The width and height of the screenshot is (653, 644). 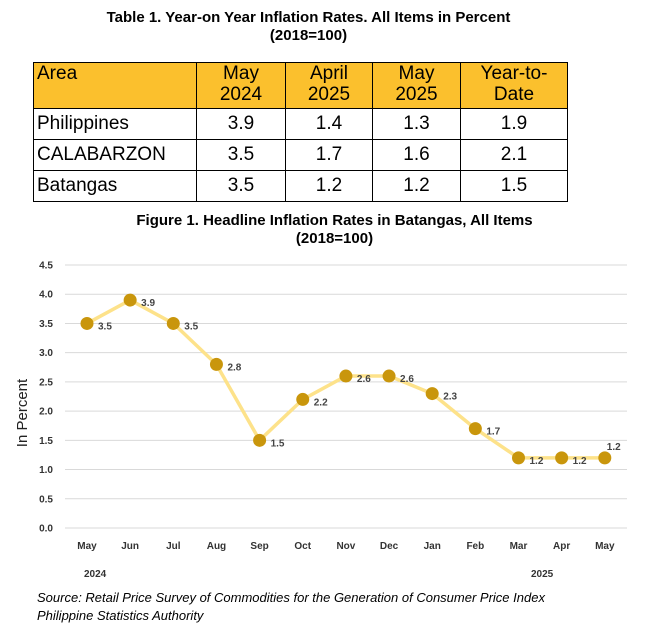 I want to click on year-label-2024: 2024, so click(x=95, y=574).